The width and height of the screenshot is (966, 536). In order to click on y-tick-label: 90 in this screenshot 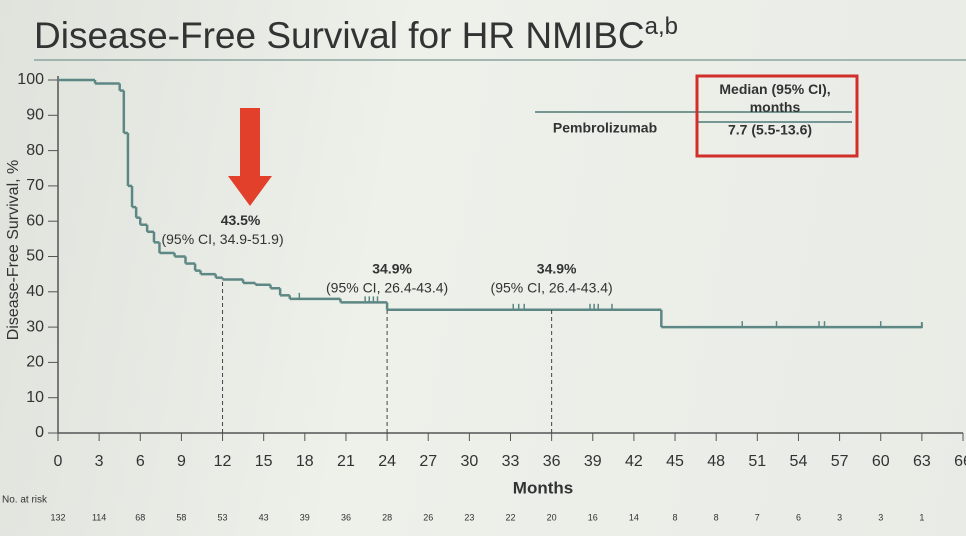, I will do `click(35, 115)`.